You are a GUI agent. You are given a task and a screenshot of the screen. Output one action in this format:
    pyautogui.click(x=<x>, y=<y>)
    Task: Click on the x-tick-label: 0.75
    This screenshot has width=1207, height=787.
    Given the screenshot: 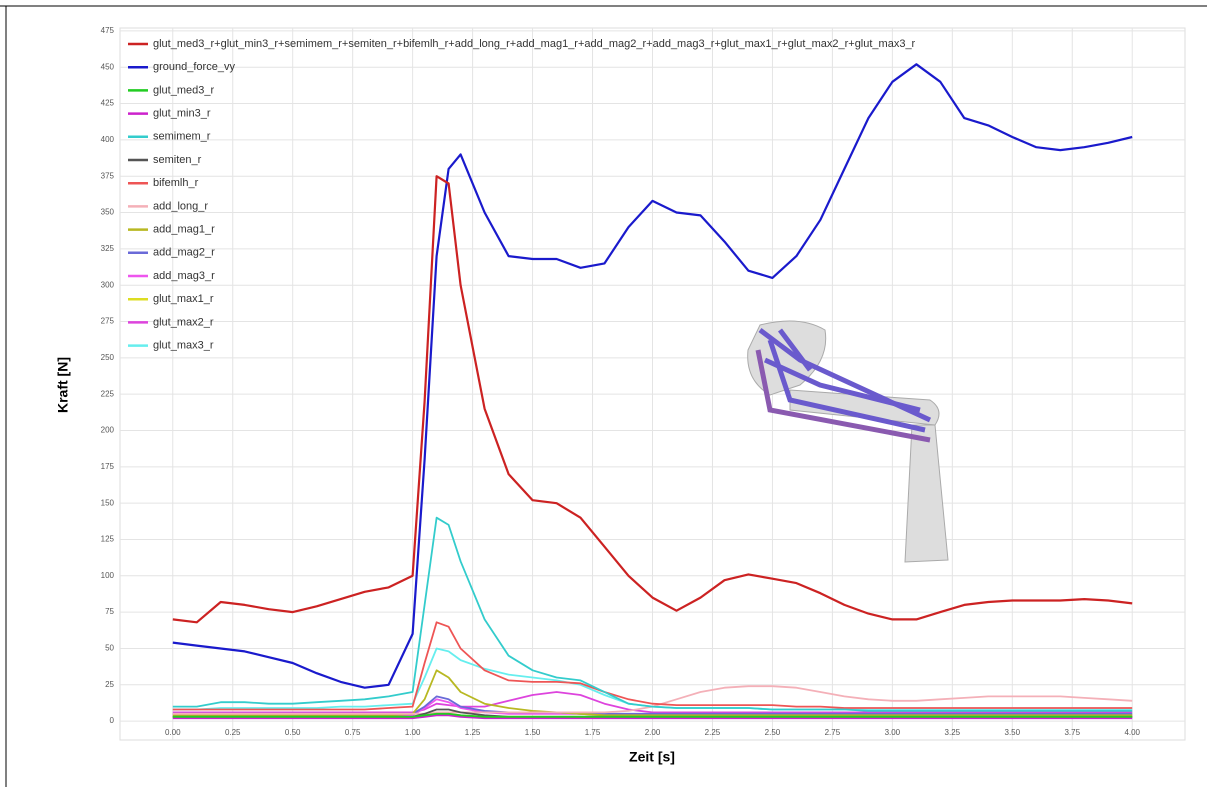 What is the action you would take?
    pyautogui.click(x=353, y=732)
    